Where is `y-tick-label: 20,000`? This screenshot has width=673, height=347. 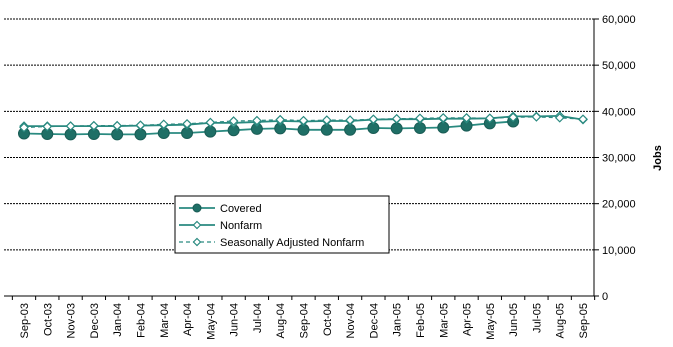
y-tick-label: 20,000 is located at coordinates (619, 205).